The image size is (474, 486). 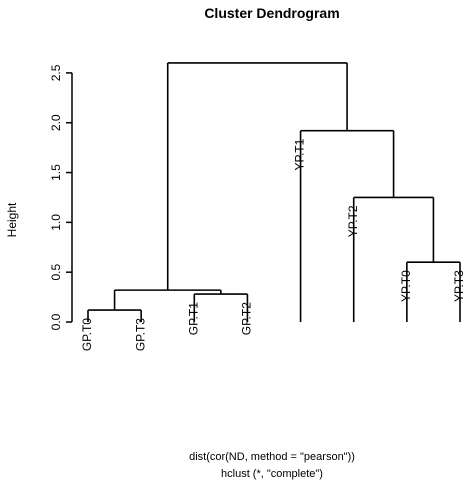 I want to click on y-axis-label: Height, so click(x=12, y=219).